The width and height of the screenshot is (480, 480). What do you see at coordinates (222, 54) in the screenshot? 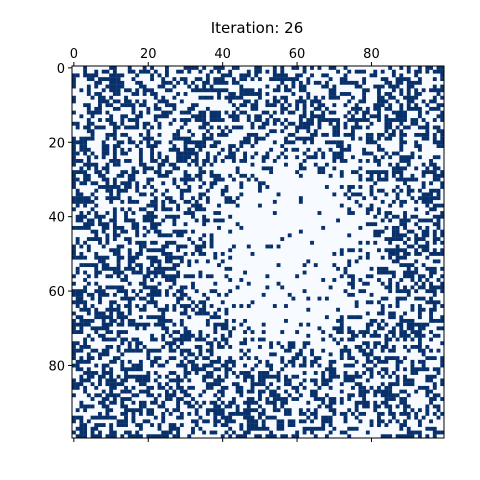
I see `x-tick-label: 40` at bounding box center [222, 54].